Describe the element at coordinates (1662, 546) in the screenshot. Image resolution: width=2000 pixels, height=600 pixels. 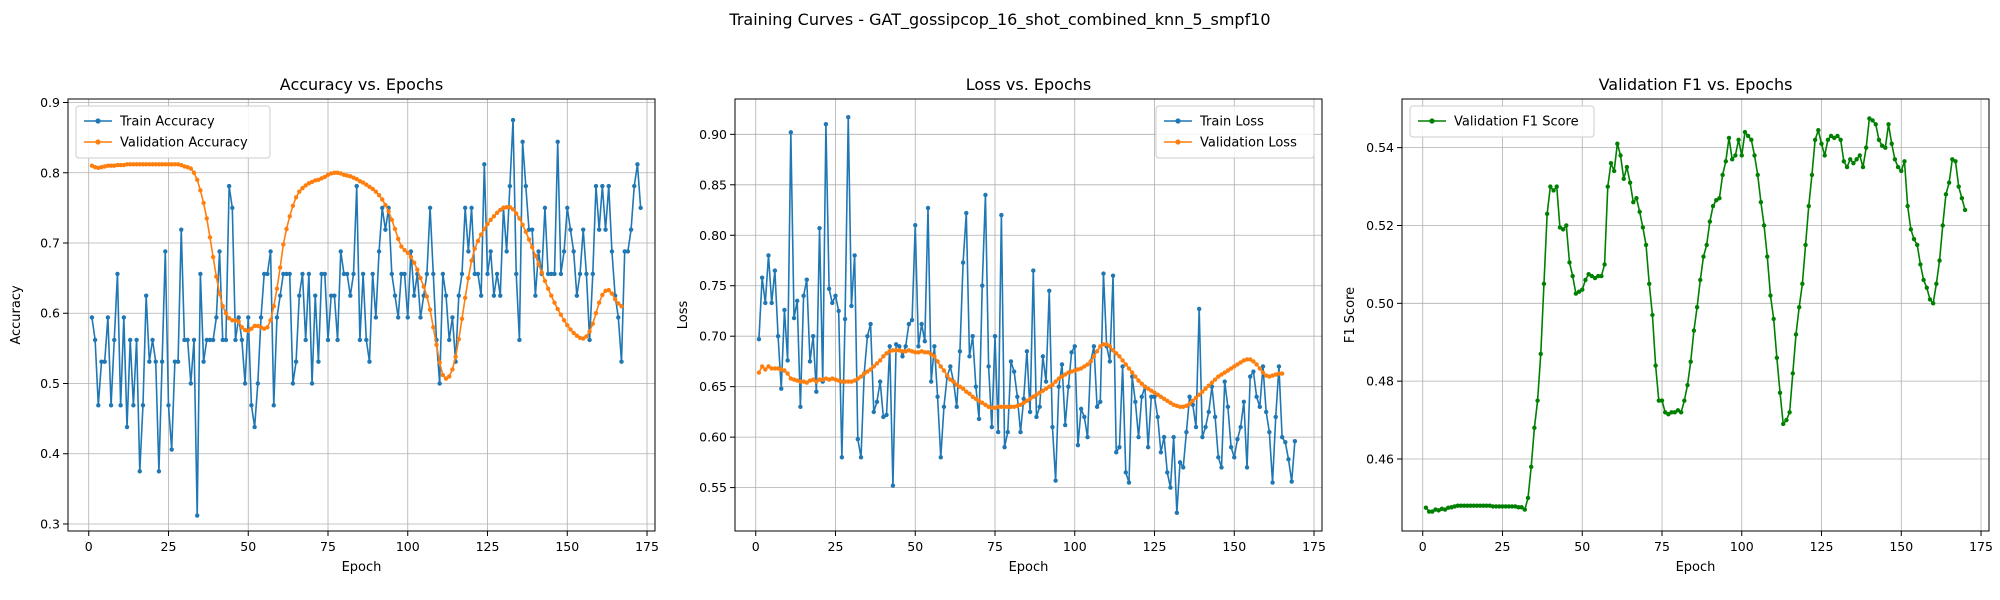
I see `x-tick-label: 75` at that location.